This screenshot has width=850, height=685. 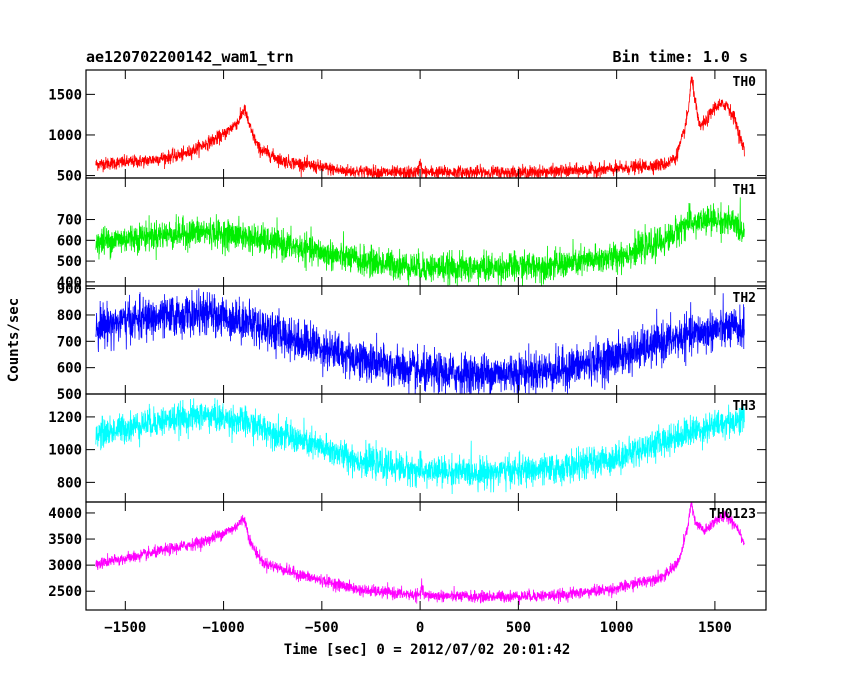 I want to click on panel-frame-th1, so click(x=426, y=232).